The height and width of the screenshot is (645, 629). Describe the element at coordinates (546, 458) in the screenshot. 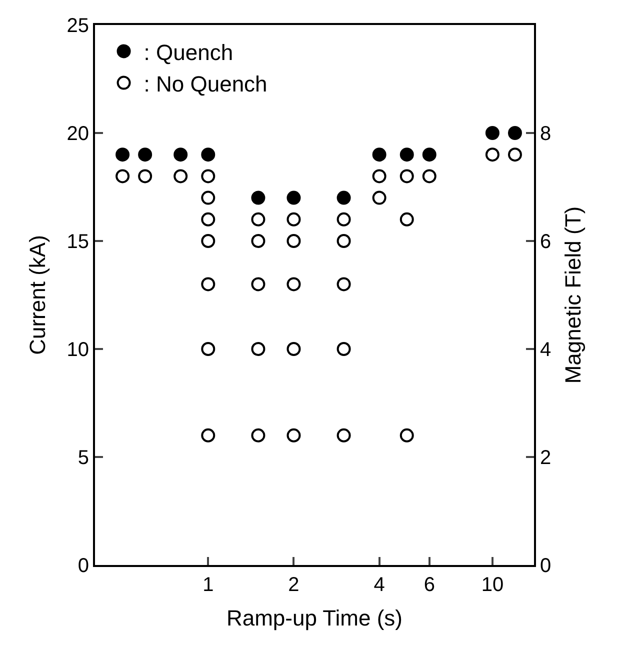

I see `y2-tick-label: 2` at that location.